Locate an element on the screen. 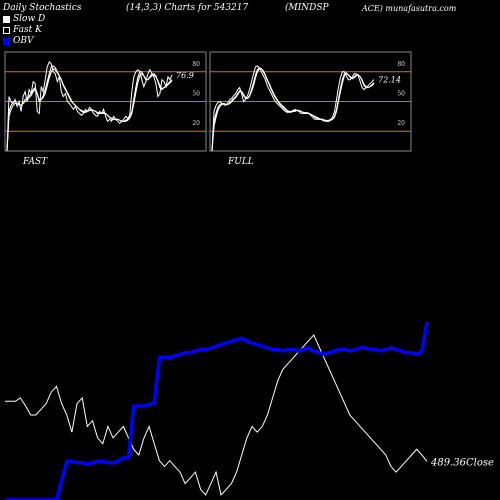  header-name: (MINDSP is located at coordinates (307, 8).